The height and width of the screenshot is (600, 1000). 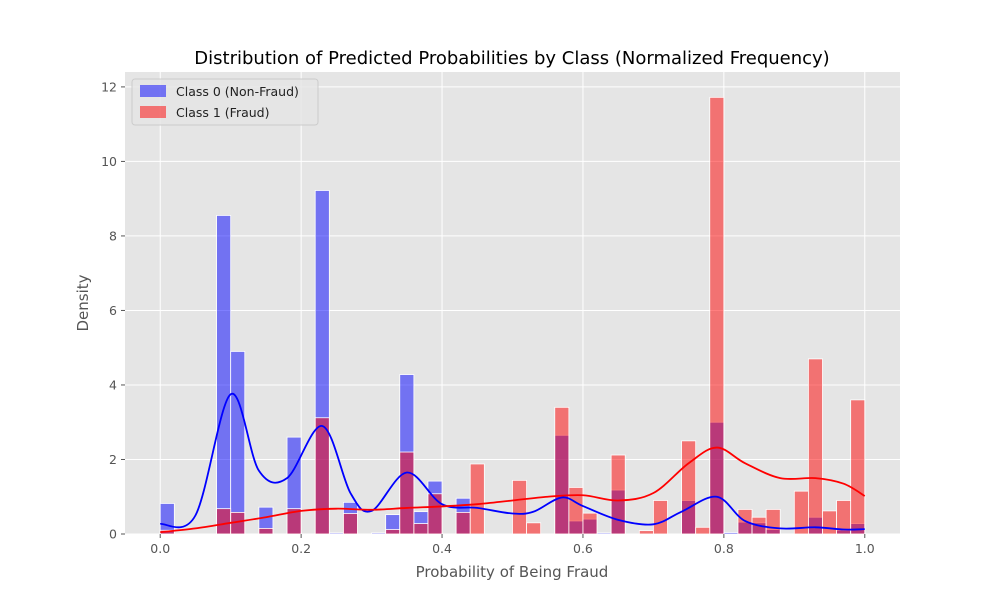 What do you see at coordinates (865, 548) in the screenshot?
I see `x-tick-label: 1.0` at bounding box center [865, 548].